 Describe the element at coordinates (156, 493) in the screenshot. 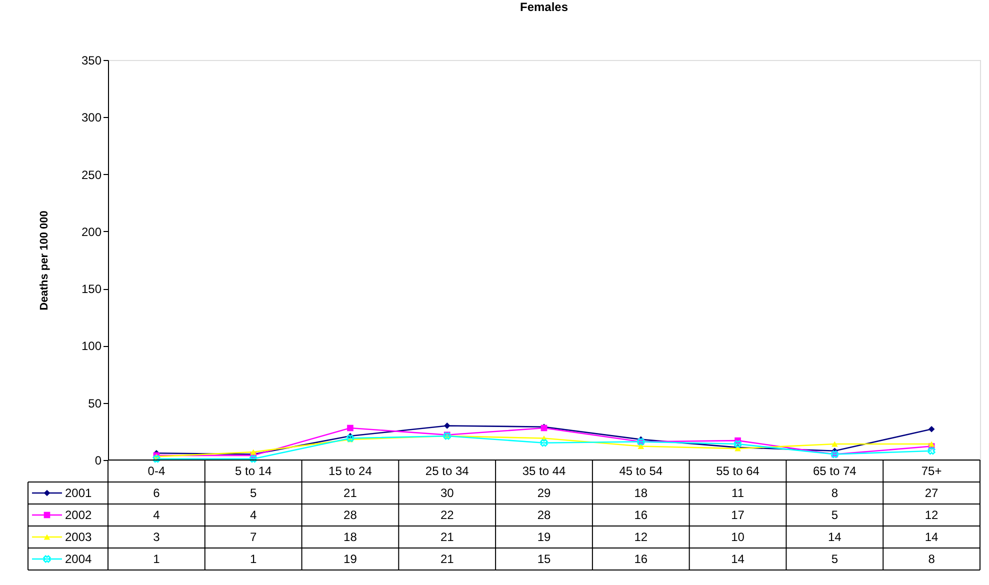

I see `data-label: 6` at that location.